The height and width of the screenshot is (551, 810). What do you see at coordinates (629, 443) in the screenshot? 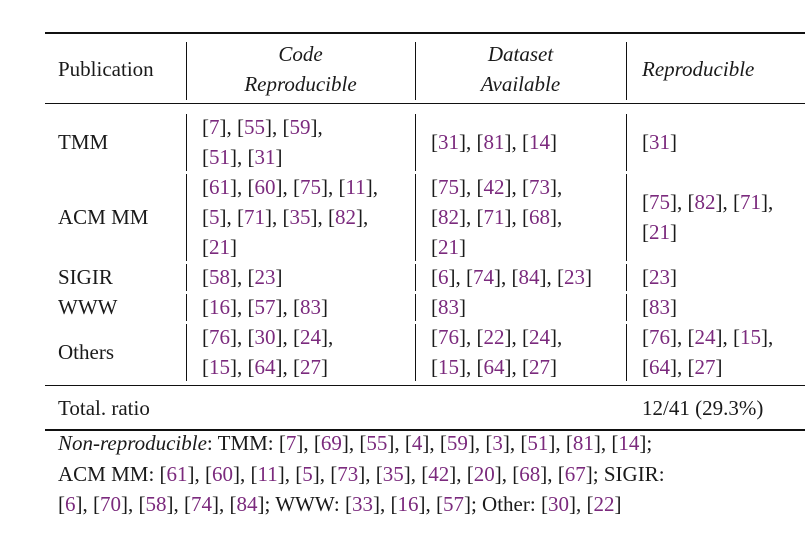
I see `citation: 14` at bounding box center [629, 443].